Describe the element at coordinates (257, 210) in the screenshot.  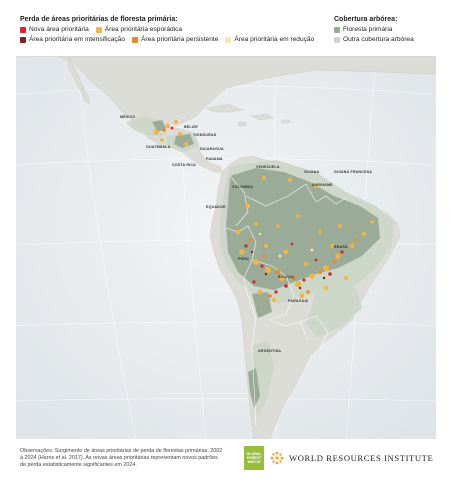
I see `hotspots-new` at that location.